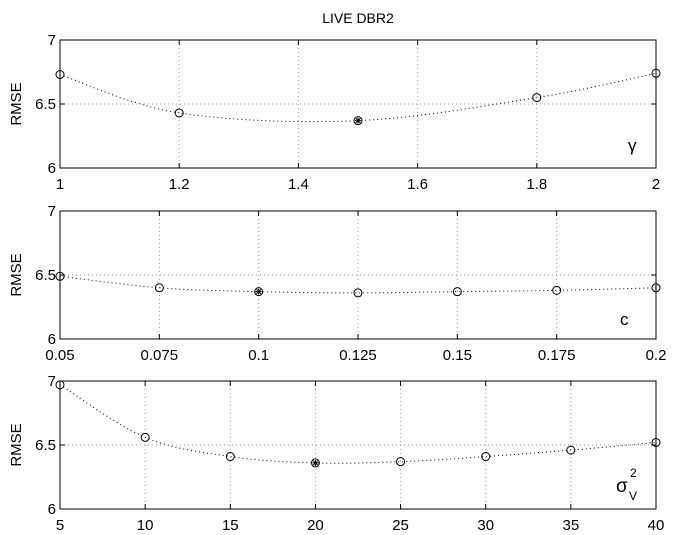 The width and height of the screenshot is (675, 535). What do you see at coordinates (60, 525) in the screenshot?
I see `x-tick-label: 5` at bounding box center [60, 525].